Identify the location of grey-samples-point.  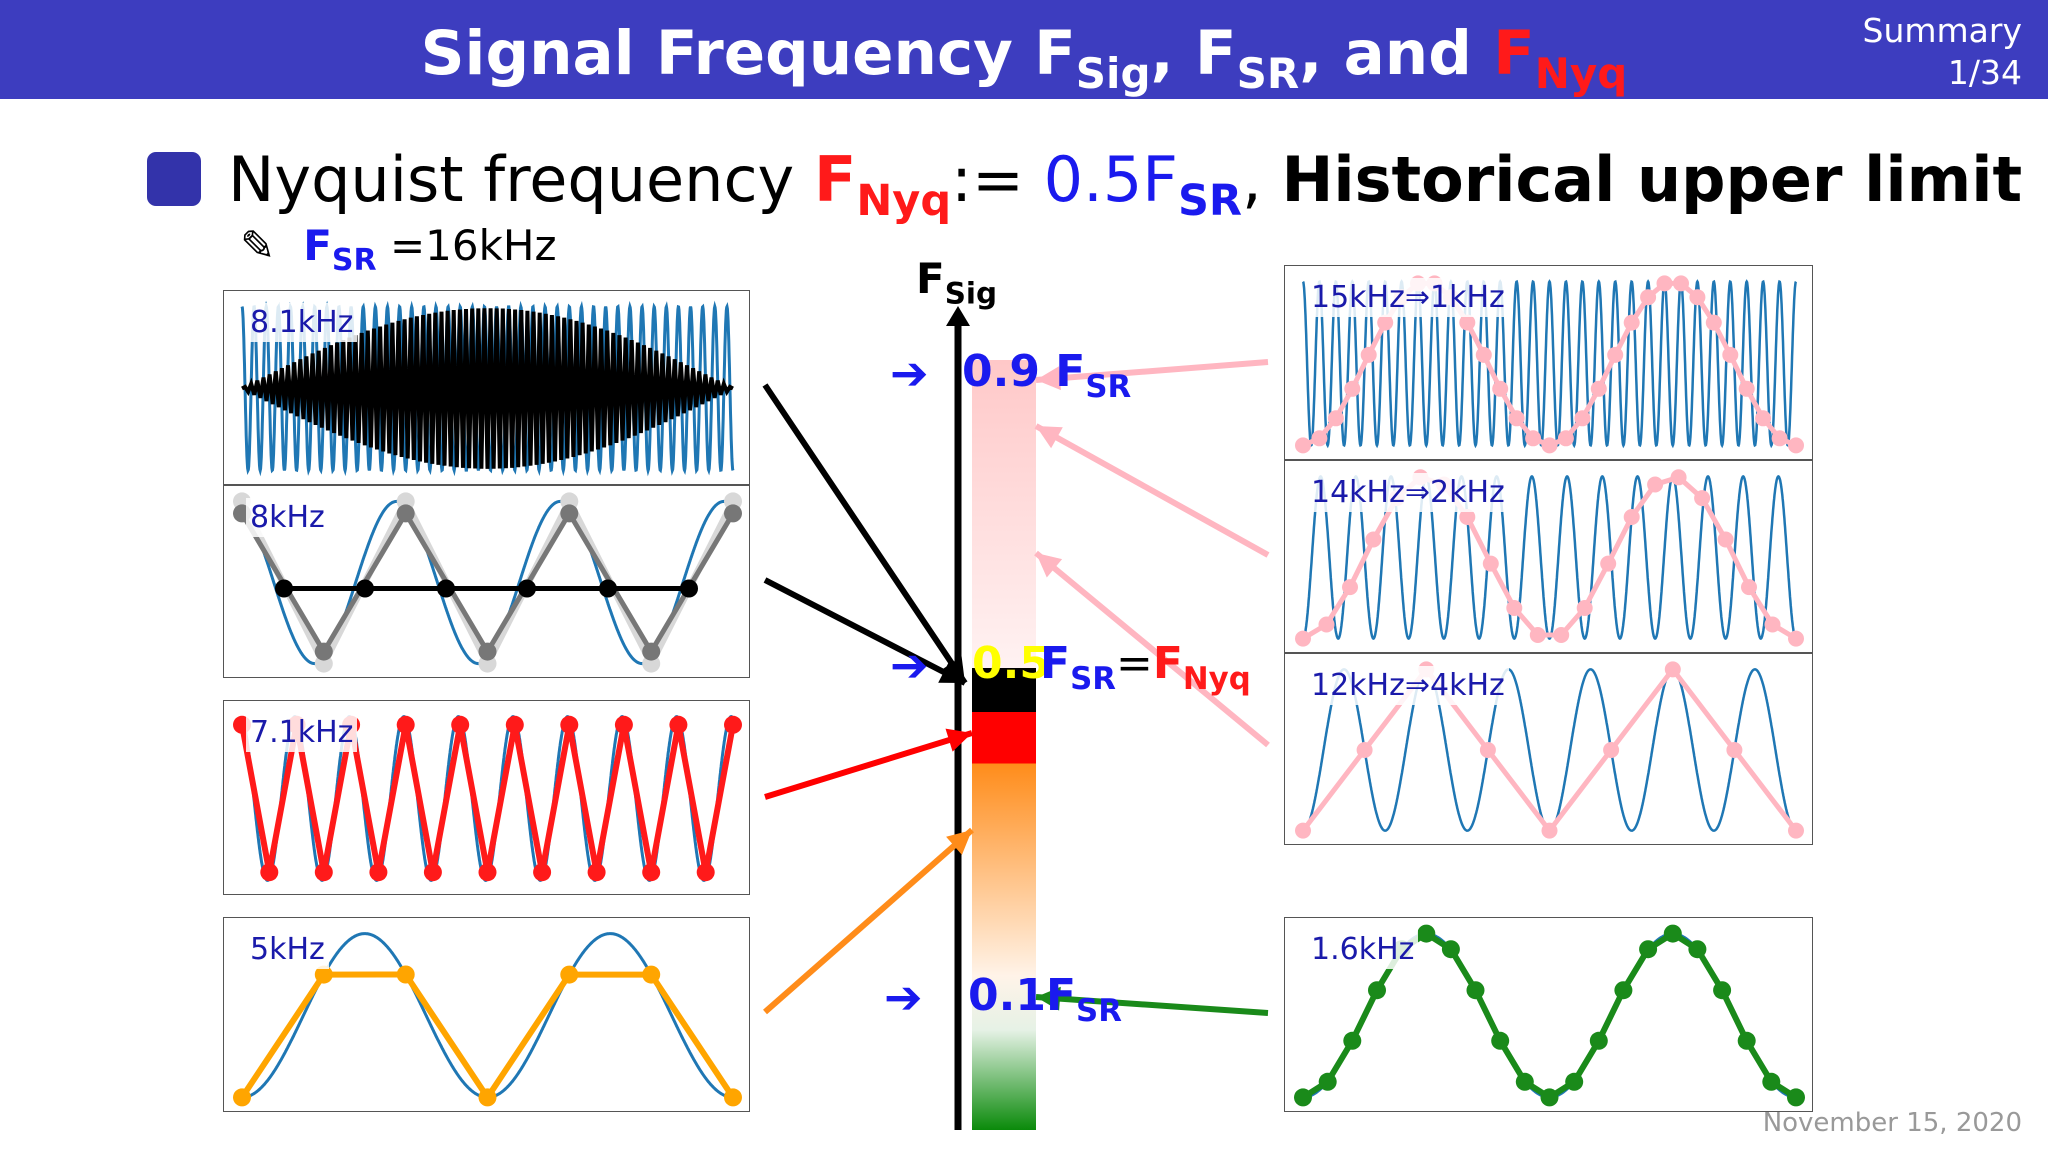
(405, 513).